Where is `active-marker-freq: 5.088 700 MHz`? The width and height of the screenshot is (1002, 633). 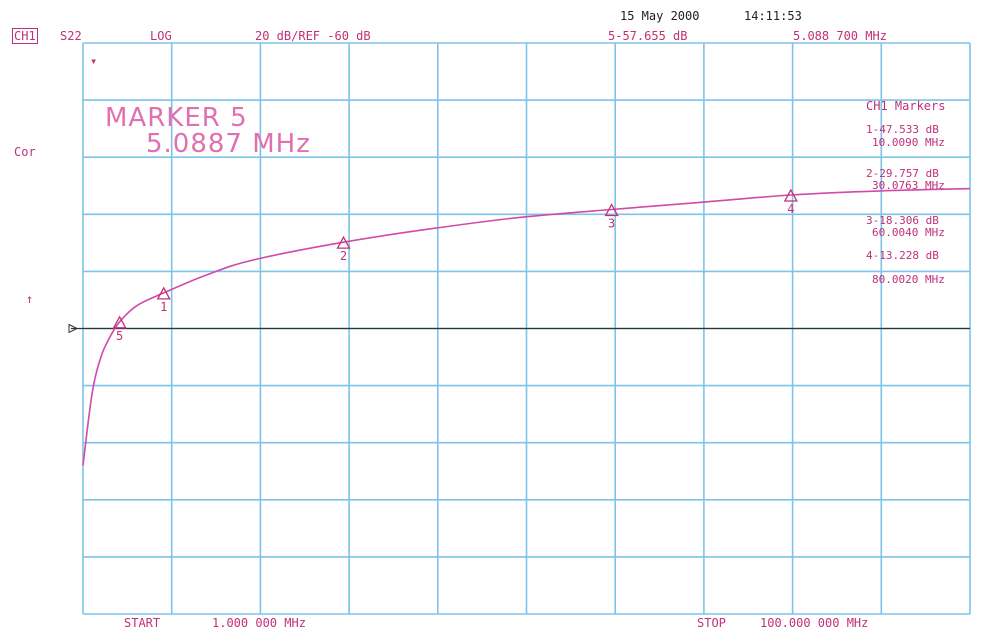 active-marker-freq: 5.088 700 MHz is located at coordinates (840, 36).